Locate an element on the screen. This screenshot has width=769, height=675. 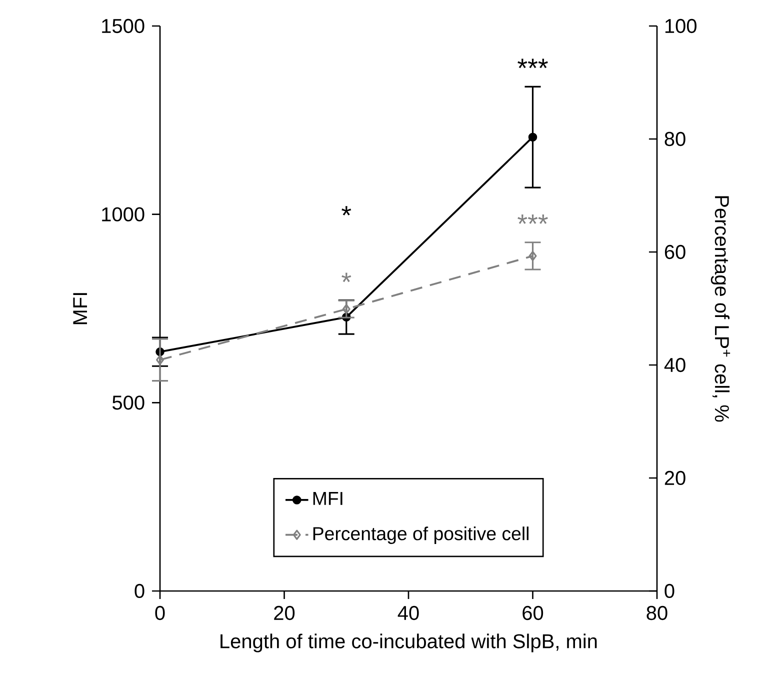
y2-tick-label: 100 is located at coordinates (680, 26).